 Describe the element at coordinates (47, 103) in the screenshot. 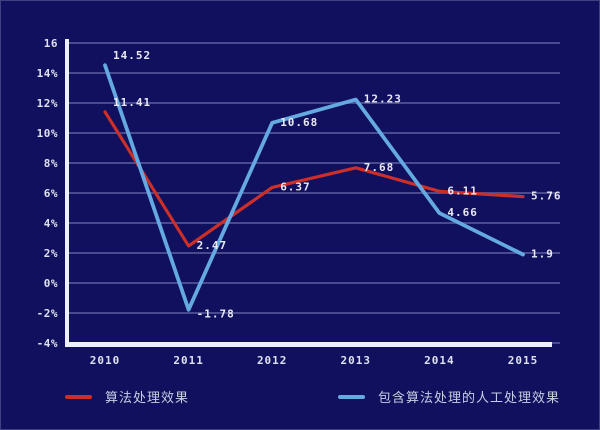

I see `y-tick-label: 12%` at that location.